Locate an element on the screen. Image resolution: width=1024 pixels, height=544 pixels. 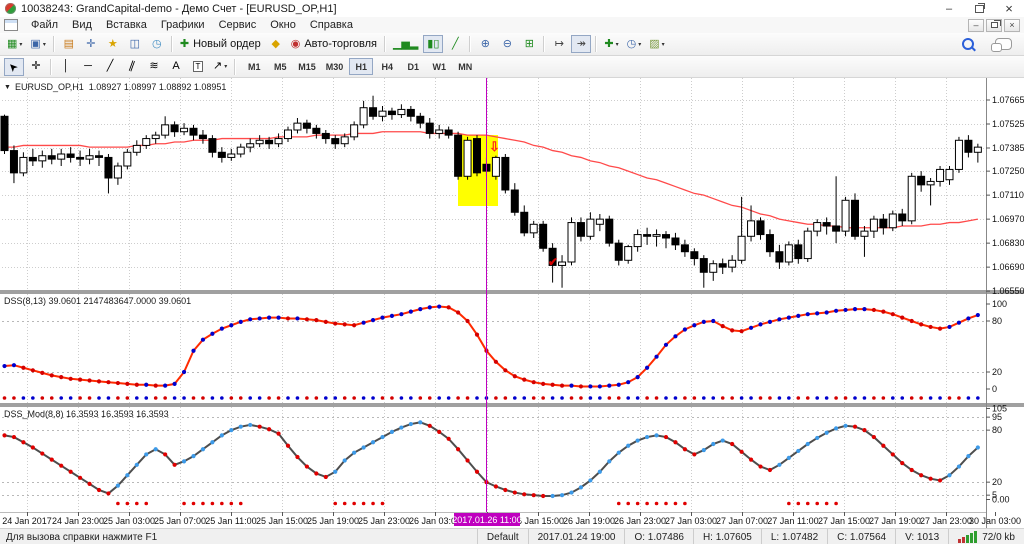
dss-axis-label: 0 is located at coordinates (994, 389).